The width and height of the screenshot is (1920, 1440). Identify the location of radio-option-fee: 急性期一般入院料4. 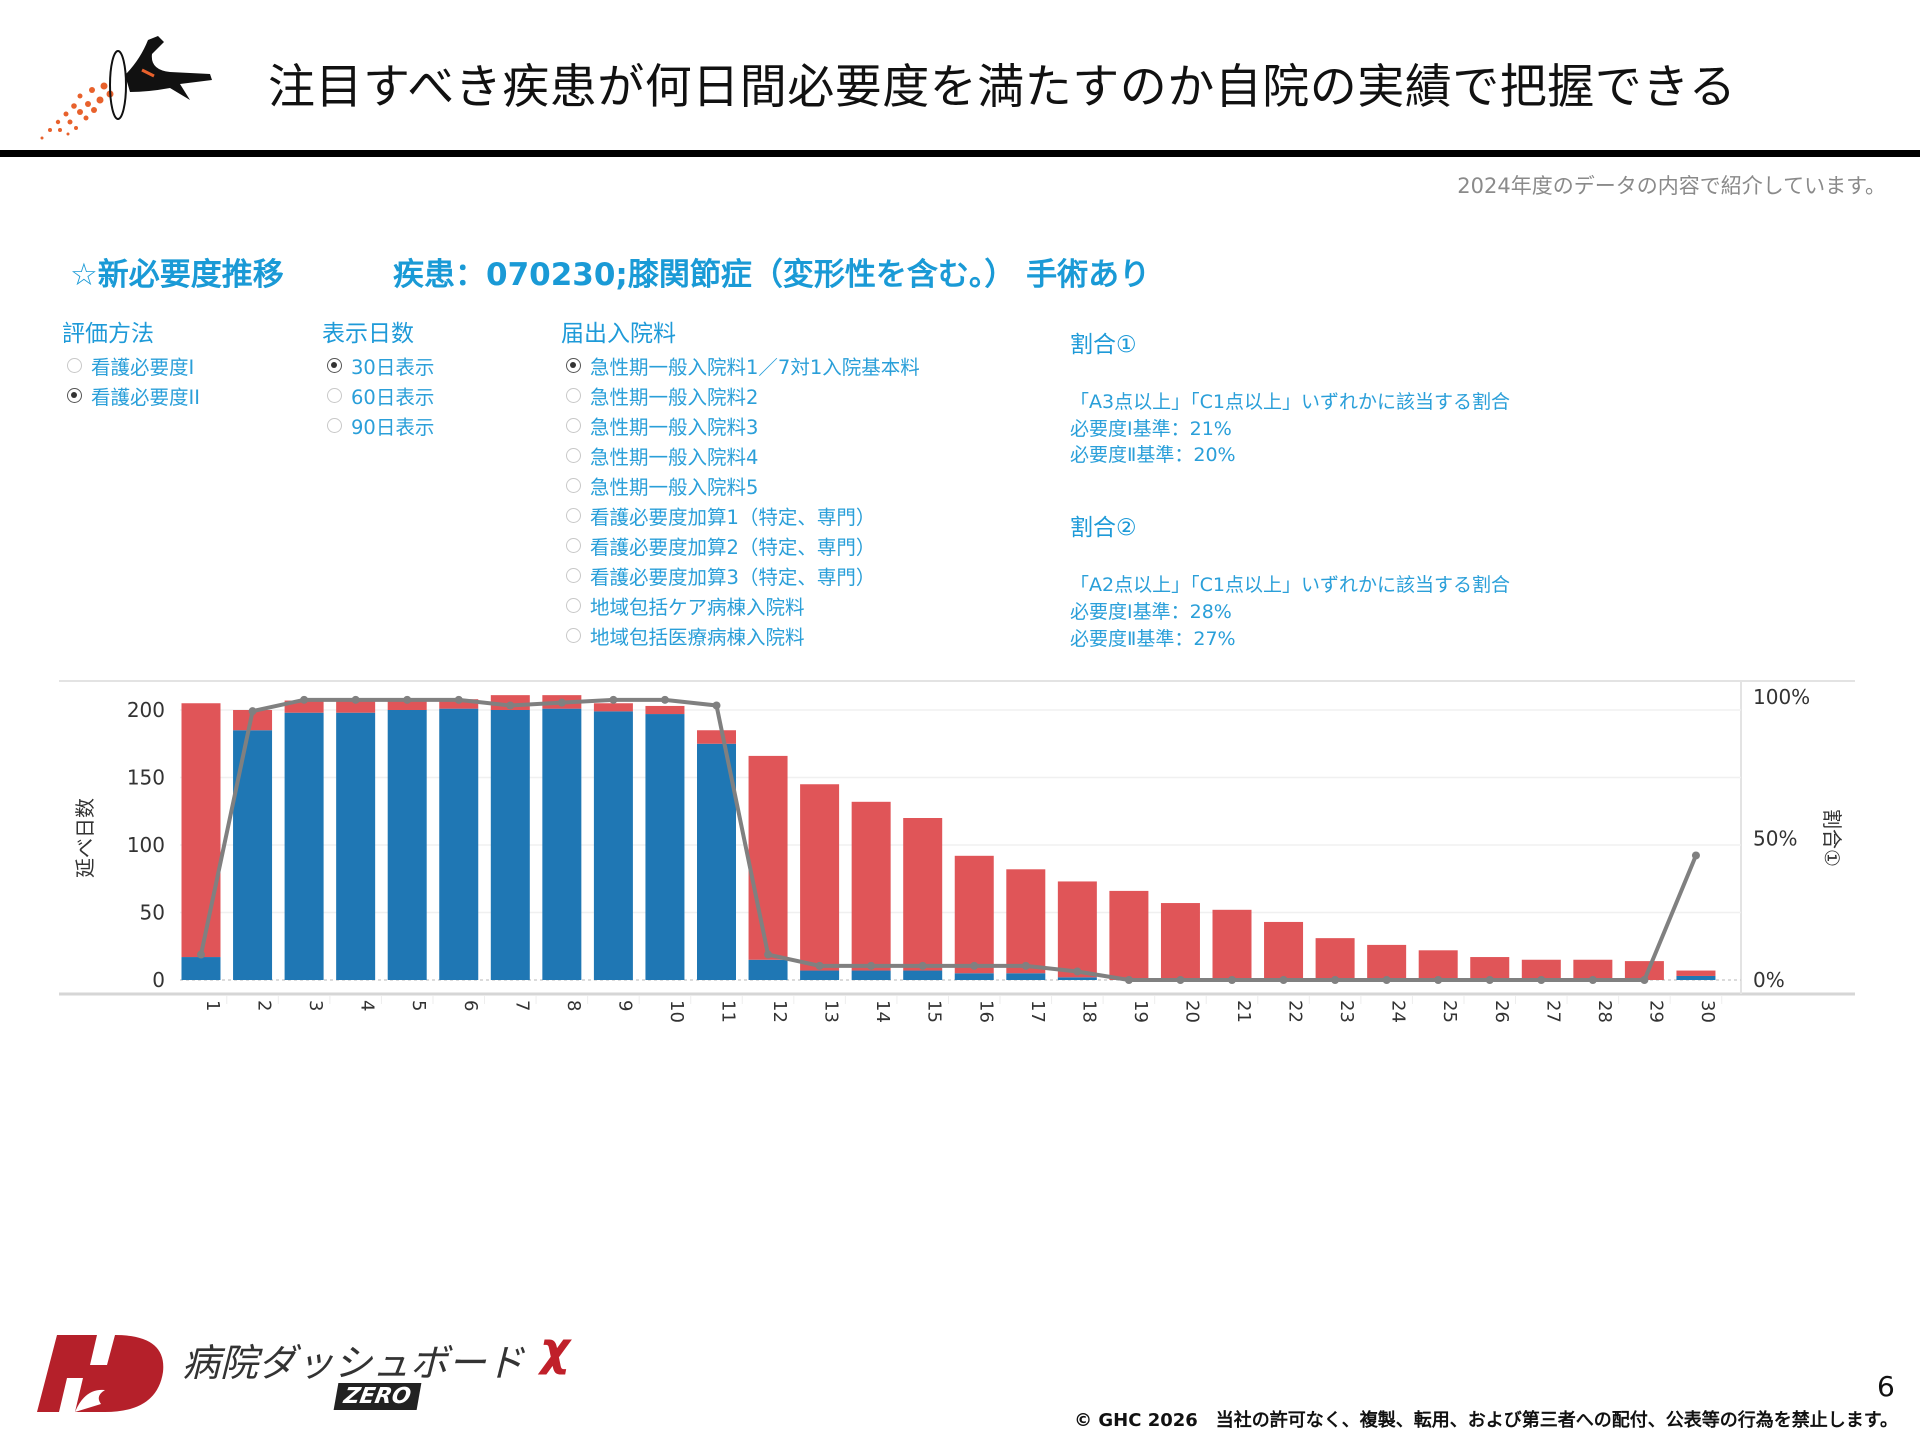
(743, 455).